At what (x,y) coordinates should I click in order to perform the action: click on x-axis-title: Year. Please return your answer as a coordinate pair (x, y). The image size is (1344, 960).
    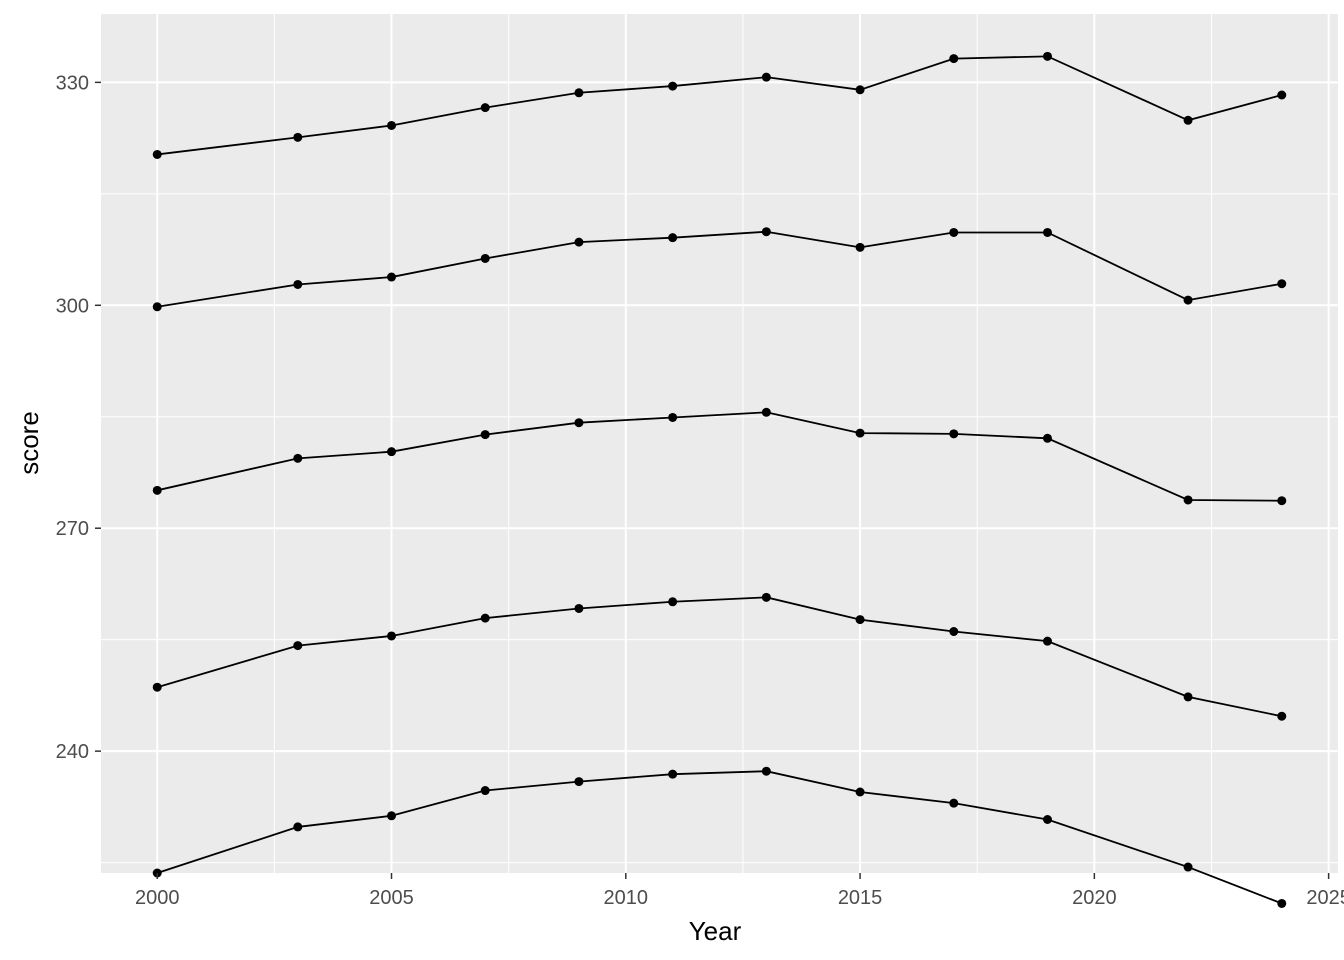
    Looking at the image, I should click on (715, 931).